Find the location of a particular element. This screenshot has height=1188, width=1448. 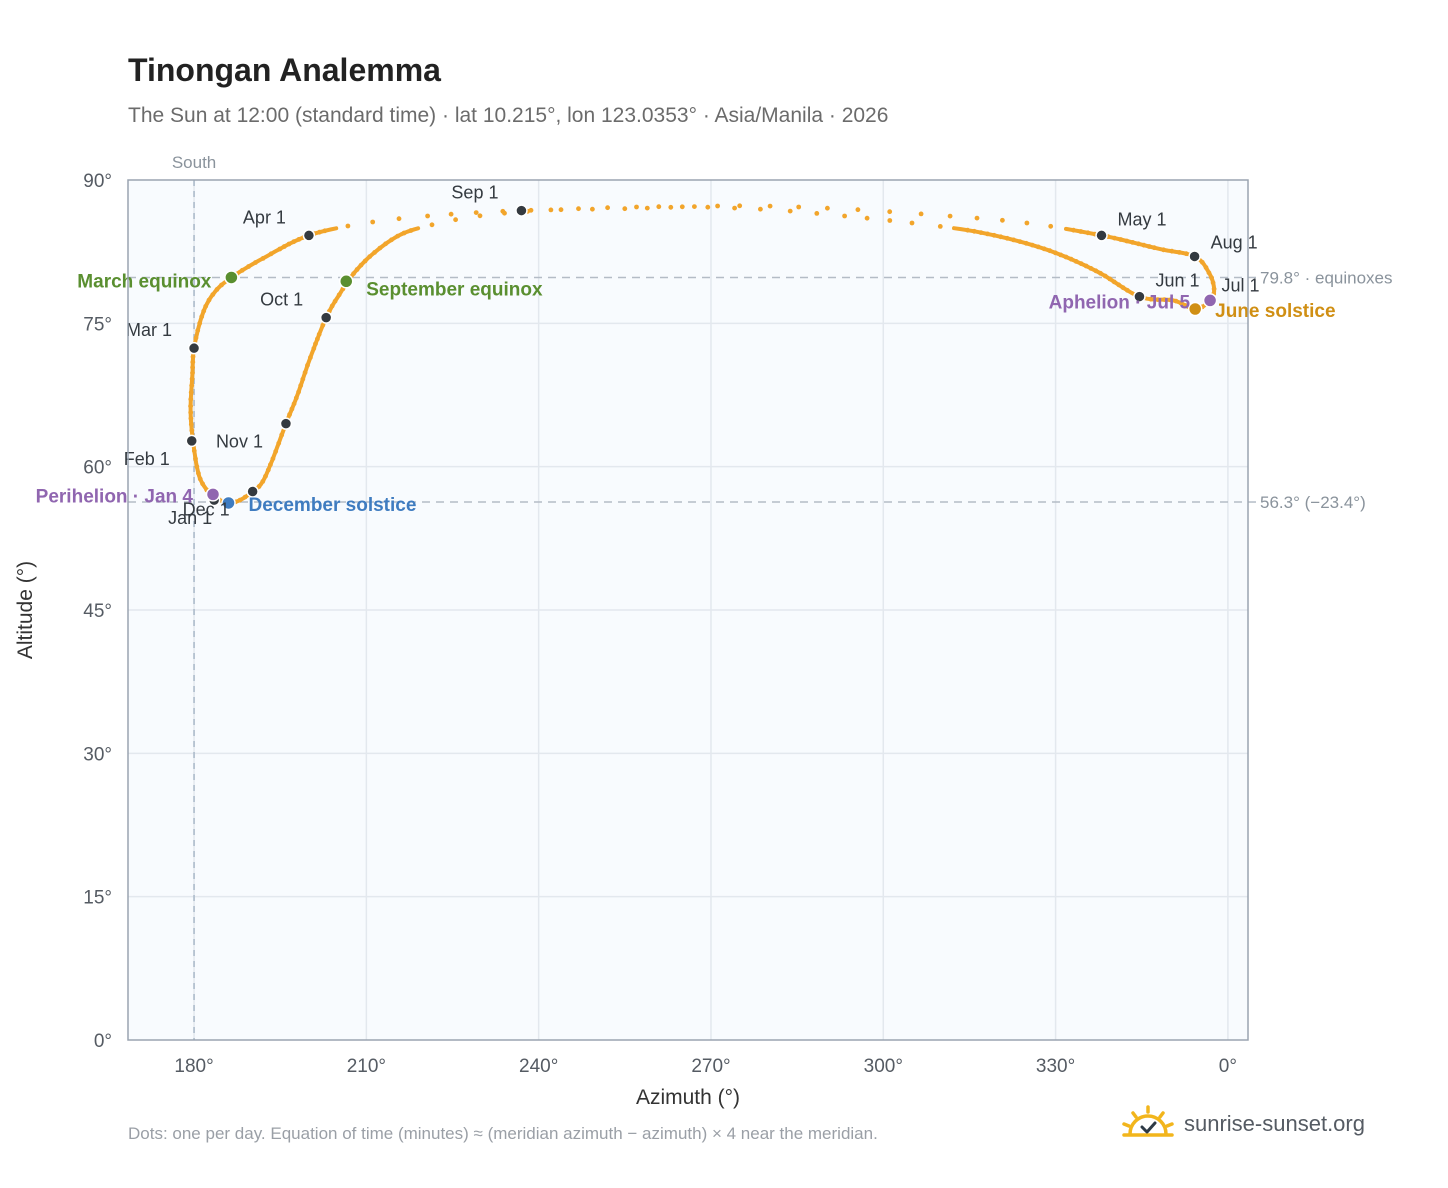

y-tick-label: 30° is located at coordinates (97, 754).